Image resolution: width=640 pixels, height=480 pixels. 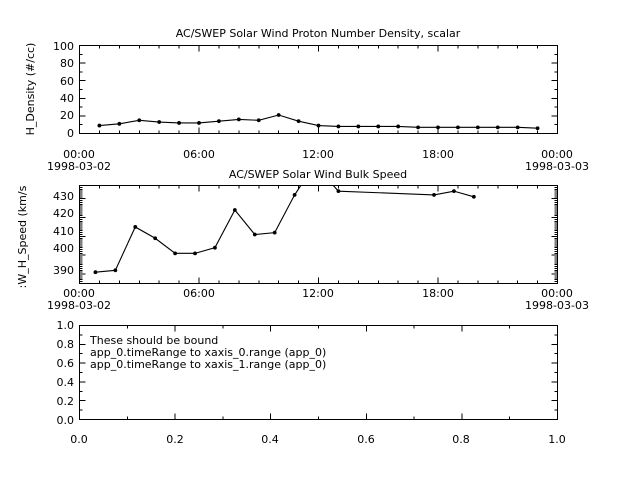 What do you see at coordinates (66, 344) in the screenshot?
I see `panel-notes-ytick-4: 0.8` at bounding box center [66, 344].